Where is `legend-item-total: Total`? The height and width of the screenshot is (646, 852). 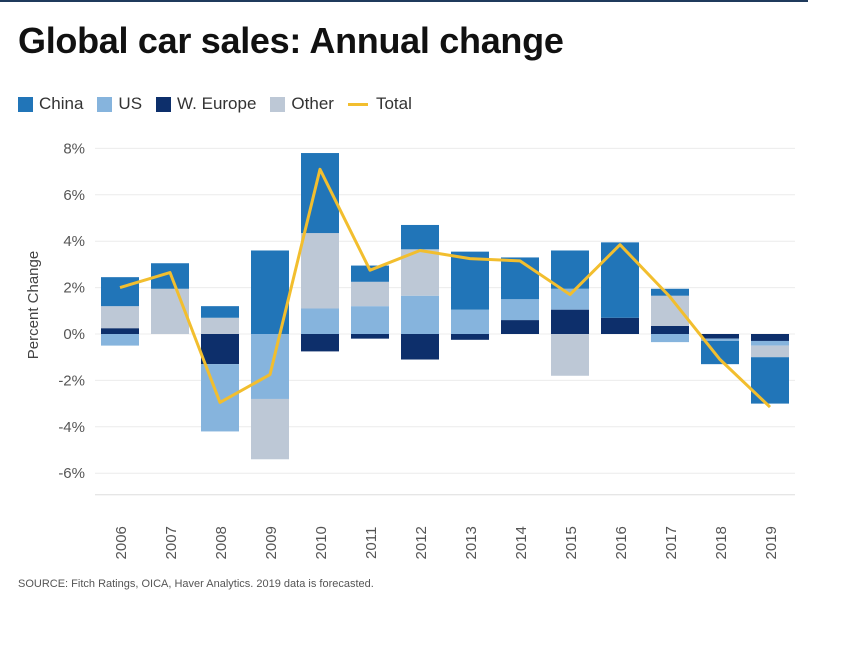
legend-item-total: Total is located at coordinates (379, 104).